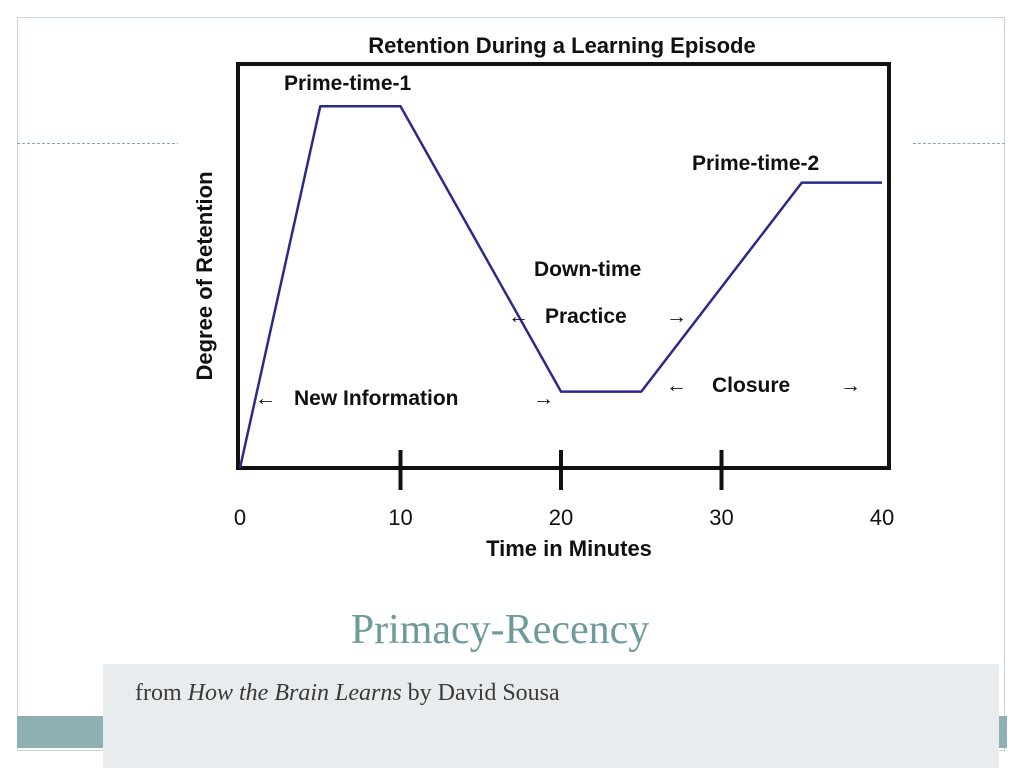 The height and width of the screenshot is (768, 1024). I want to click on subtitle-prefix: from, so click(161, 693).